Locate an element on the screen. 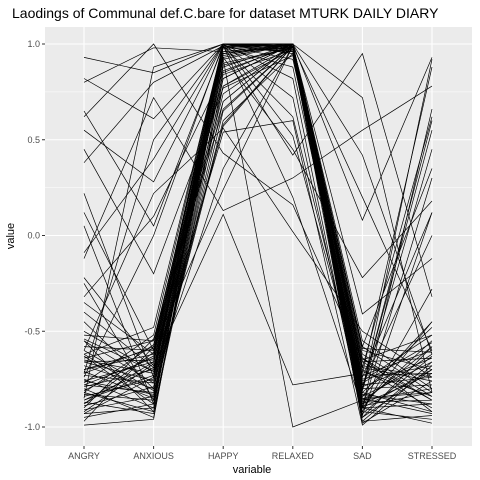 This screenshot has height=480, width=480. x-tick-label: SAD is located at coordinates (362, 456).